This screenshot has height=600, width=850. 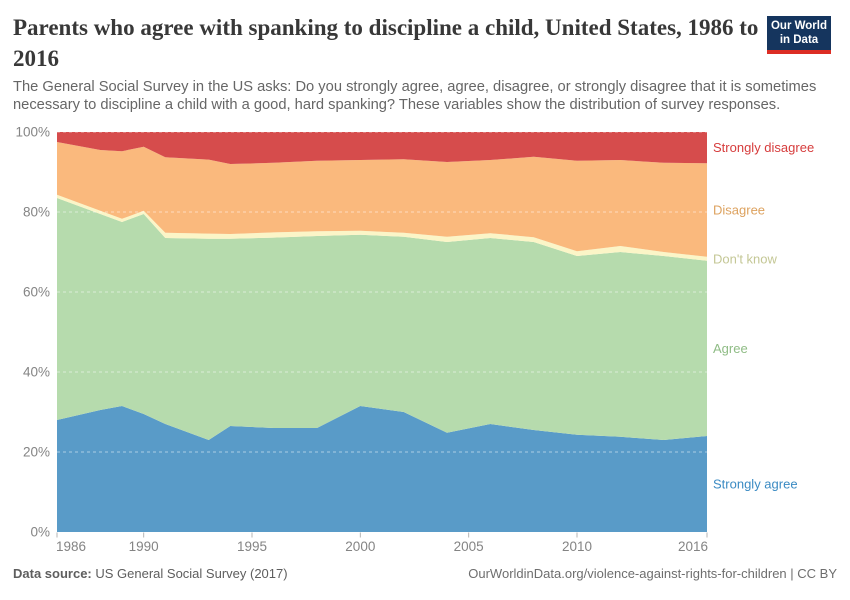 What do you see at coordinates (36, 372) in the screenshot?
I see `y-axis-tick-label: 40%` at bounding box center [36, 372].